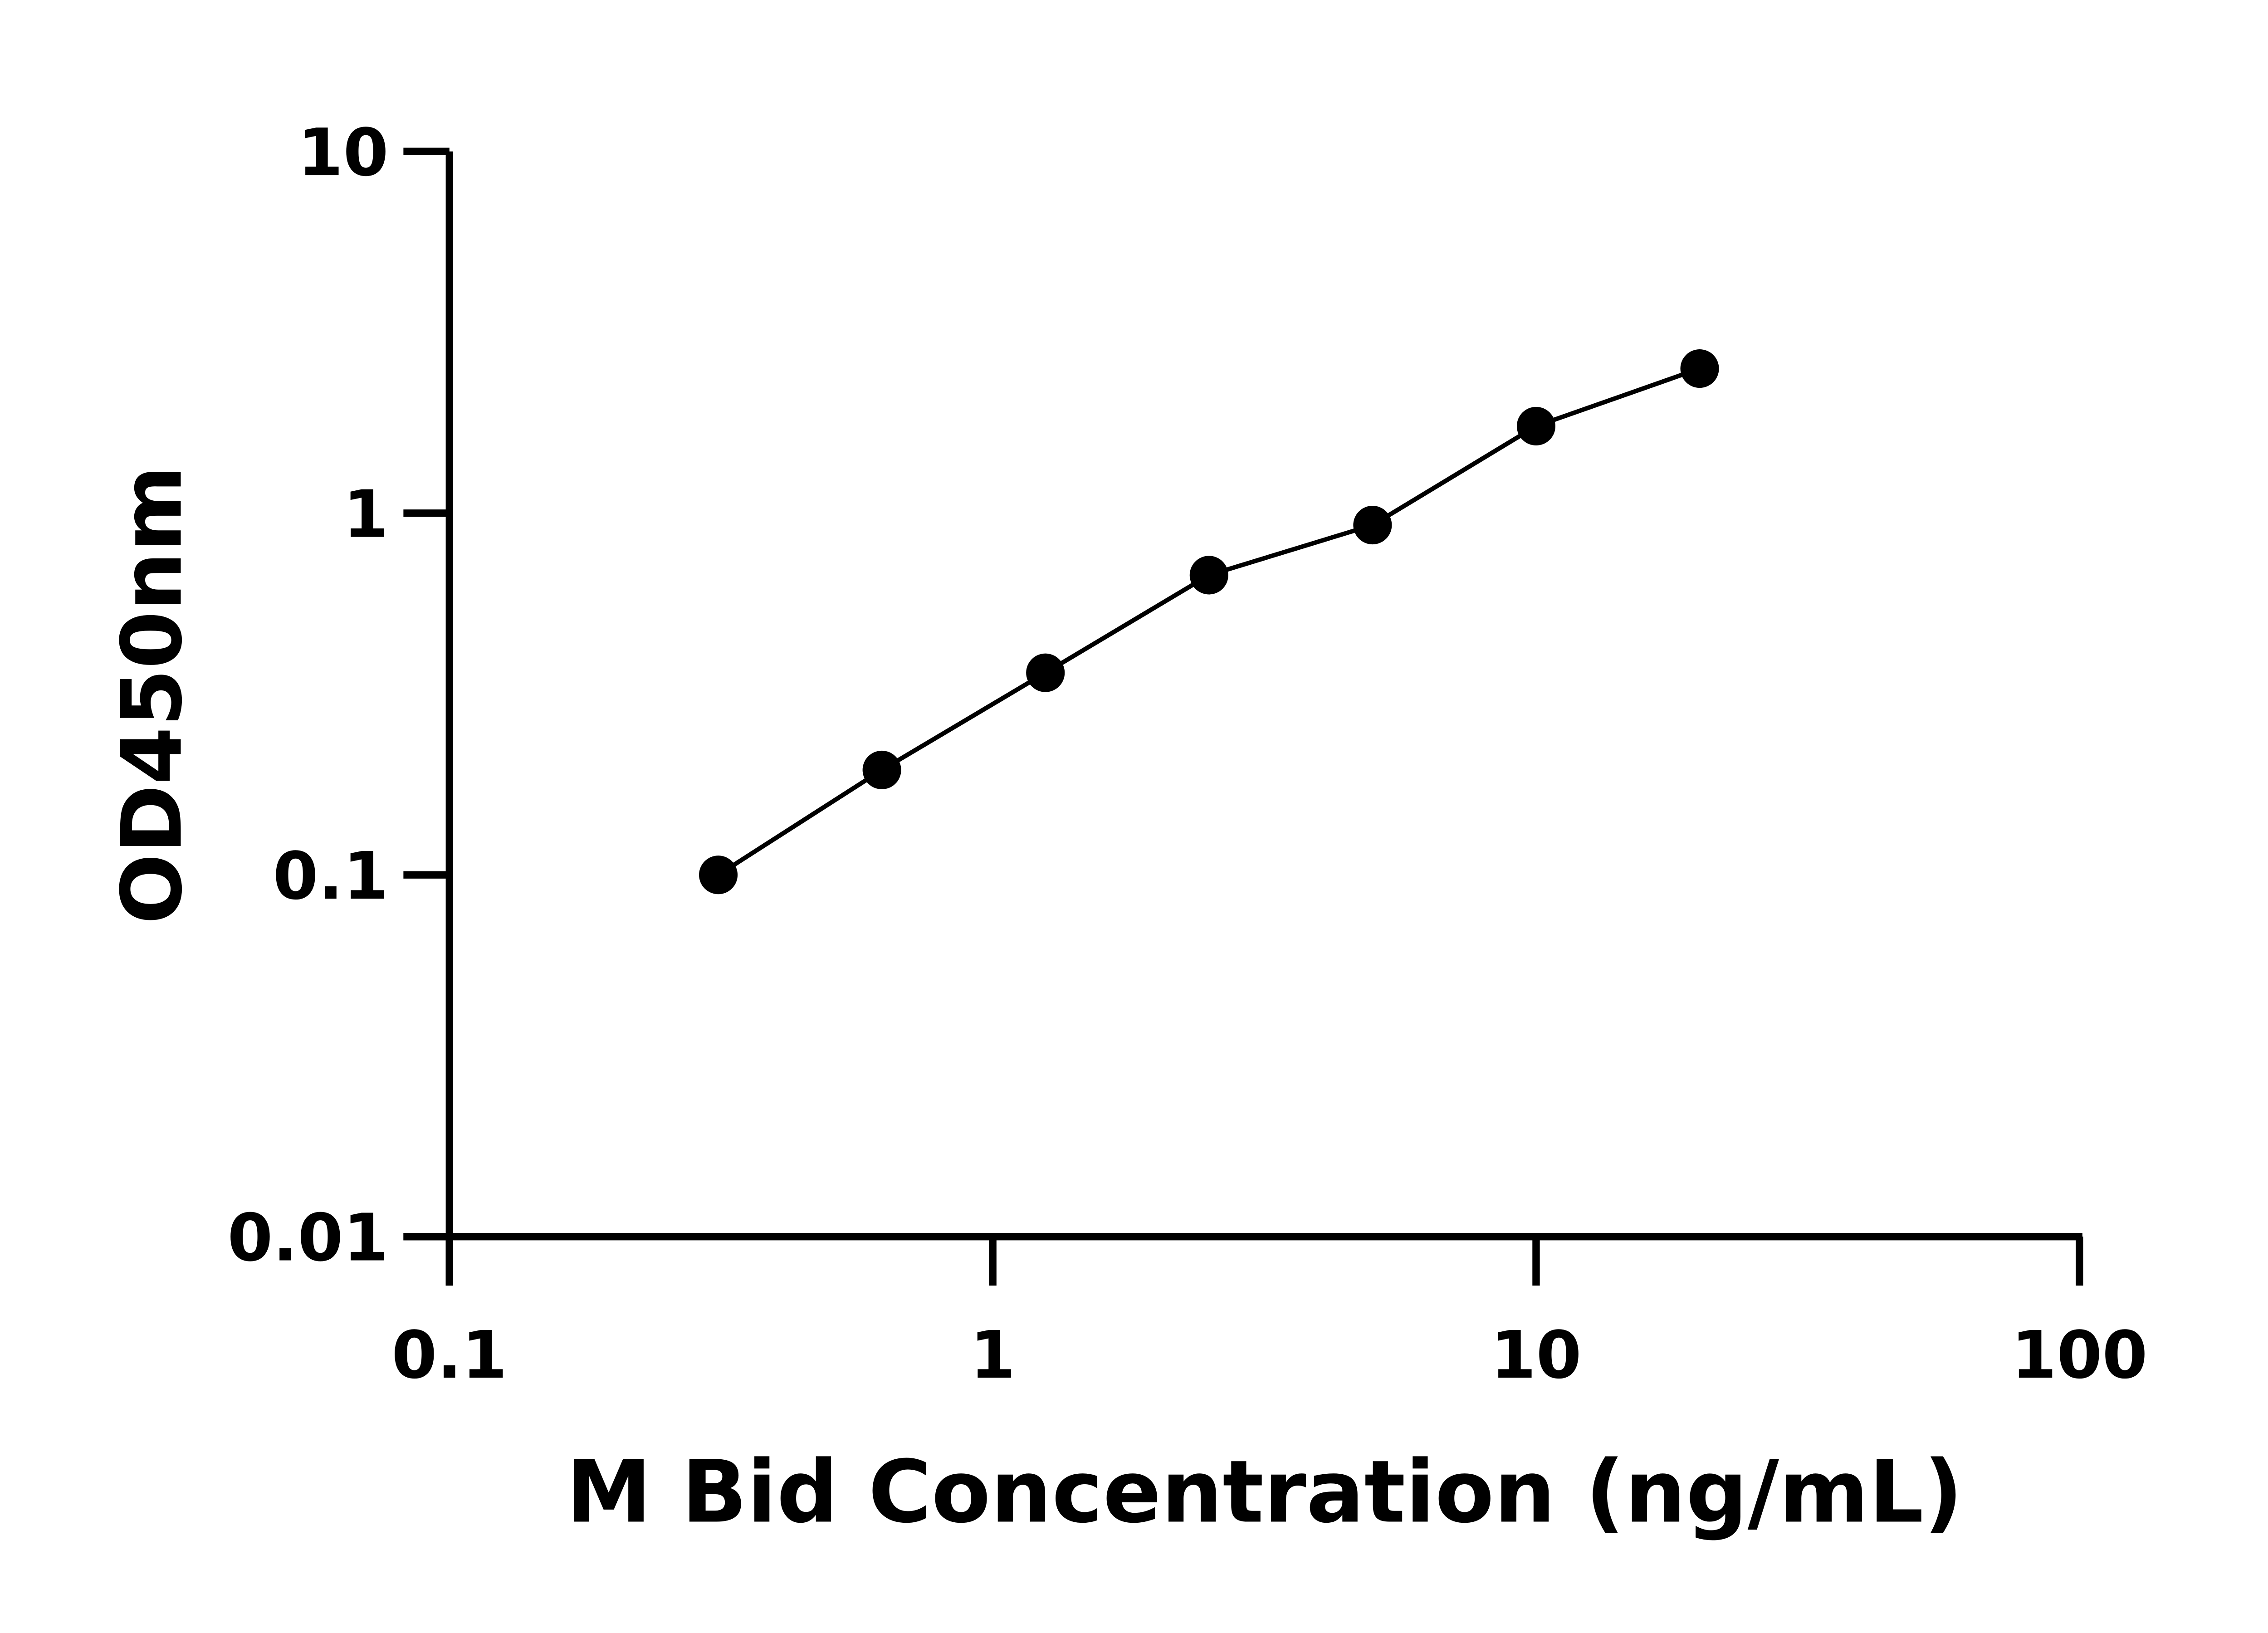 The height and width of the screenshot is (1633, 2268). Describe the element at coordinates (331, 876) in the screenshot. I see `y-tick-label: 0.1` at that location.